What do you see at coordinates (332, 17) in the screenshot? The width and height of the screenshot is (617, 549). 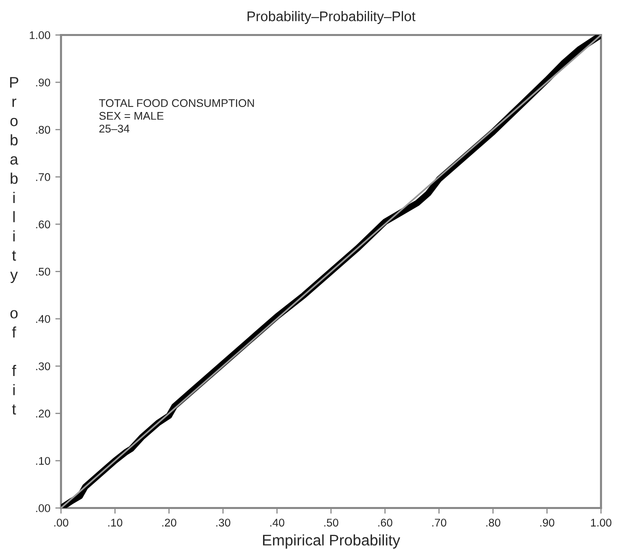 I see `chart-title: Probability–Probability–Plot` at bounding box center [332, 17].